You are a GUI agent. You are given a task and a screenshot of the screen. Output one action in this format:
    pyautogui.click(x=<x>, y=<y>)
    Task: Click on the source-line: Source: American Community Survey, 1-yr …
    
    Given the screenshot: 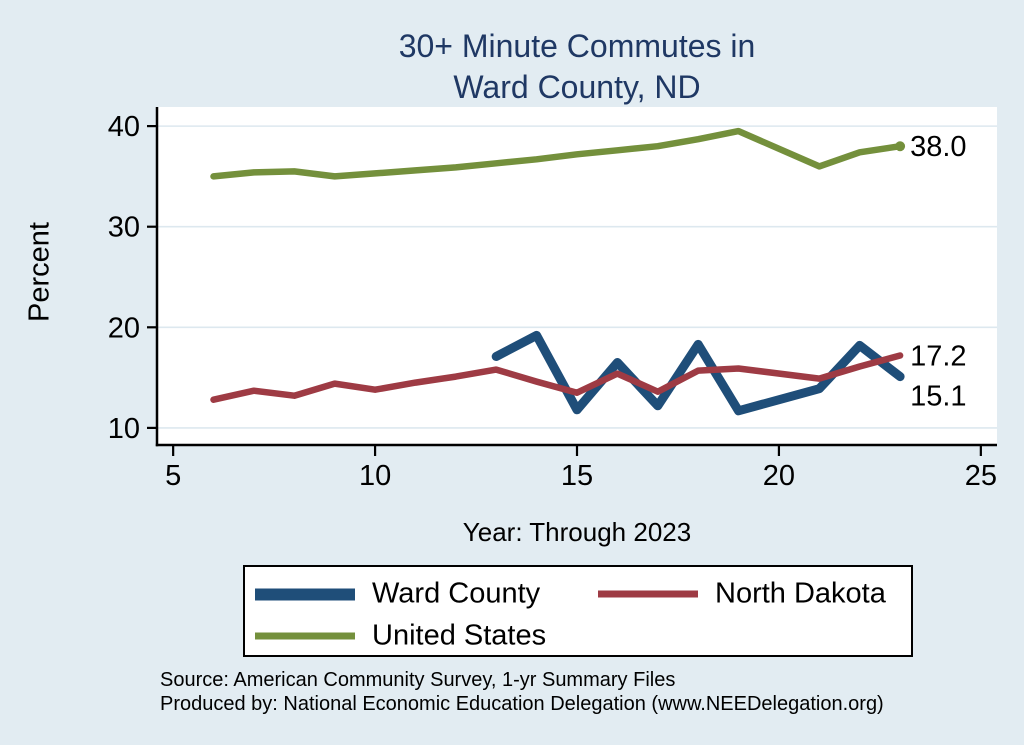 What is the action you would take?
    pyautogui.click(x=418, y=680)
    